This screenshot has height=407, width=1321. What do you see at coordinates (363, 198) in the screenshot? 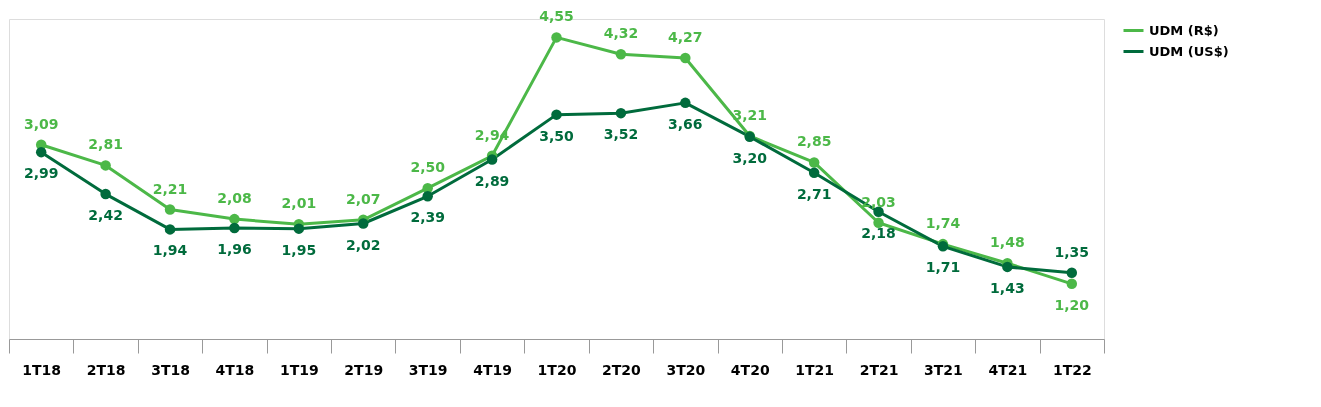
I see `data-label: 2,07` at bounding box center [363, 198].